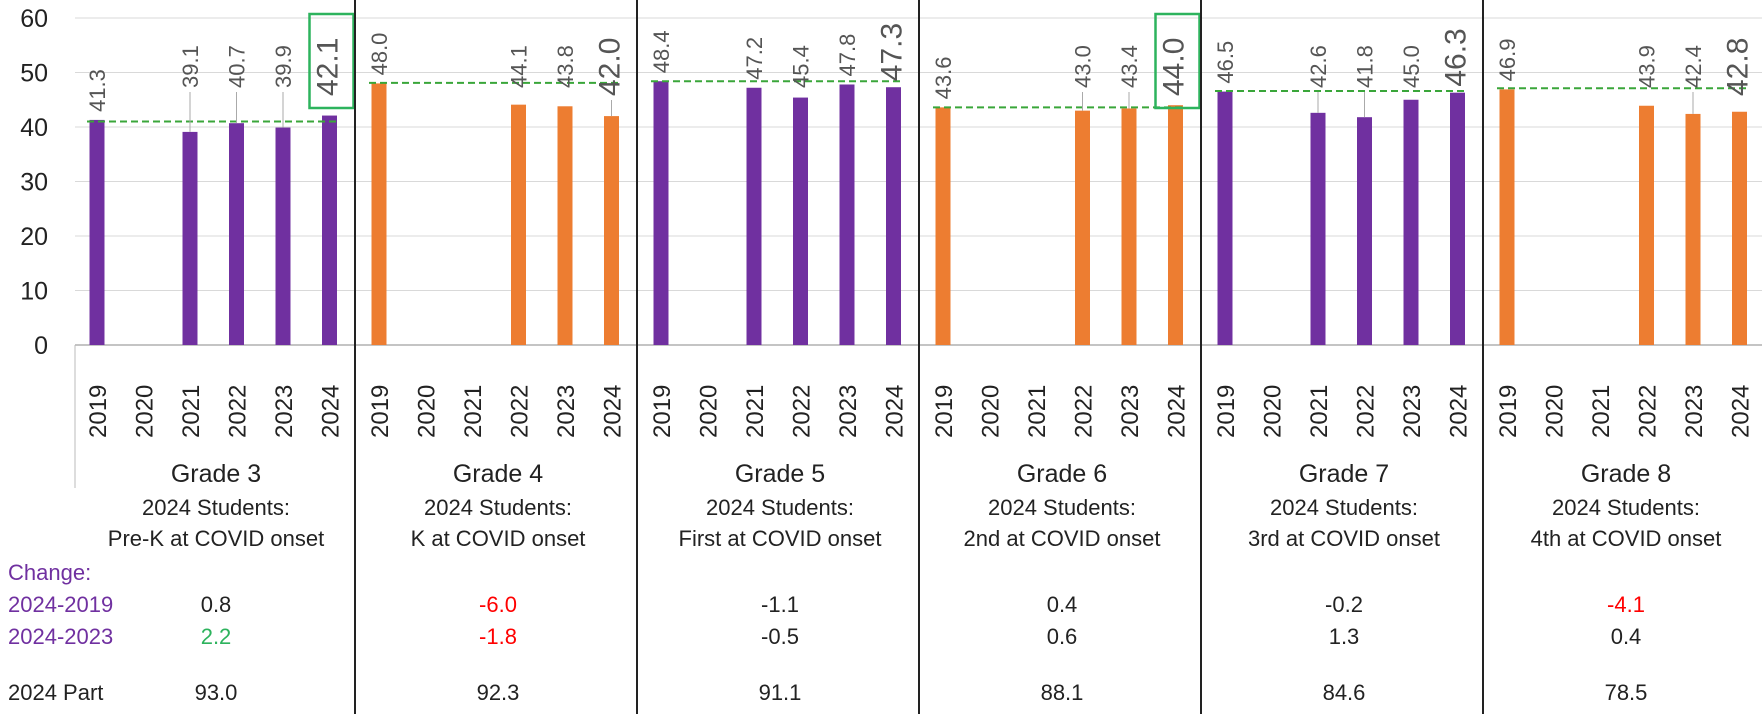  I want to click on part-2024-value: 91.1, so click(780, 692).